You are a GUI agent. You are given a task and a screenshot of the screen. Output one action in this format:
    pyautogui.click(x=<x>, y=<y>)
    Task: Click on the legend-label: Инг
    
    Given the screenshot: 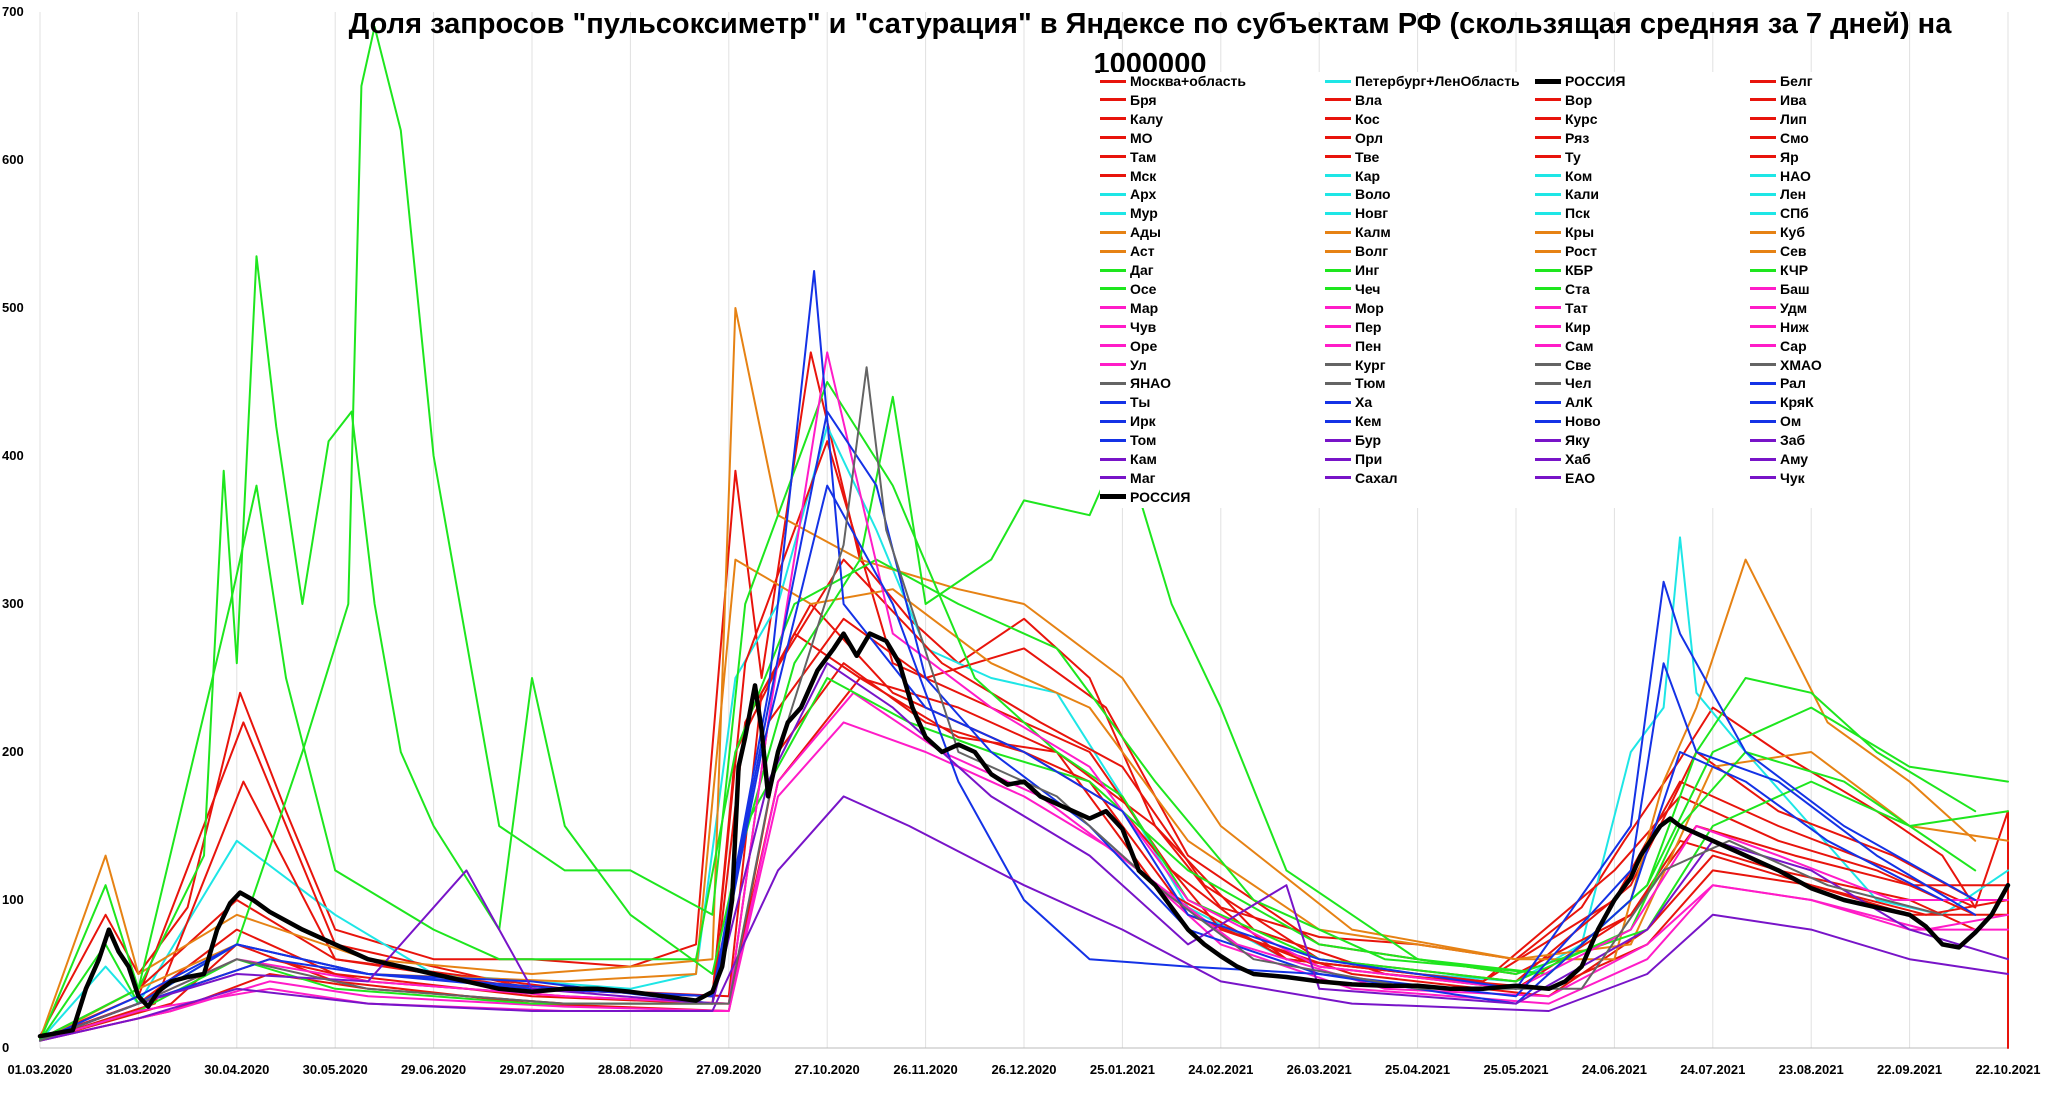 What is the action you would take?
    pyautogui.click(x=1367, y=270)
    